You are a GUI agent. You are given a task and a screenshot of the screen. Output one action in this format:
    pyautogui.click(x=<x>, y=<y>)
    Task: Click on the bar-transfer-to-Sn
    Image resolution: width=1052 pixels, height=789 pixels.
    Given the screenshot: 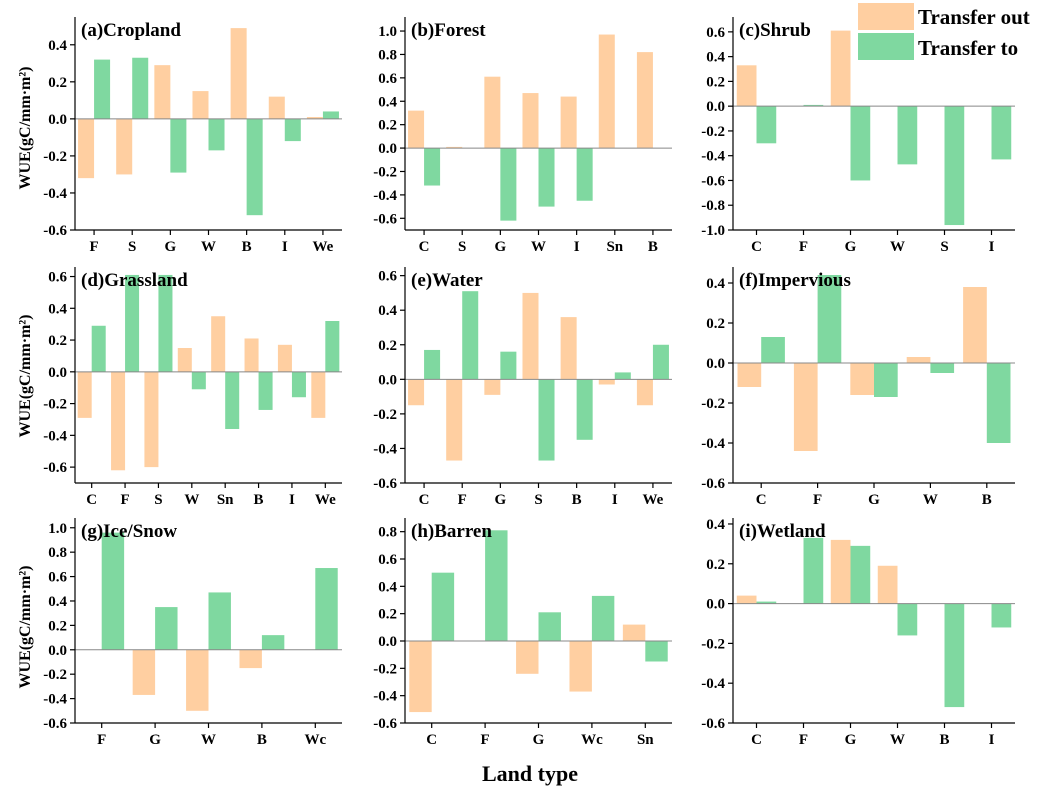 What is the action you would take?
    pyautogui.click(x=232, y=400)
    